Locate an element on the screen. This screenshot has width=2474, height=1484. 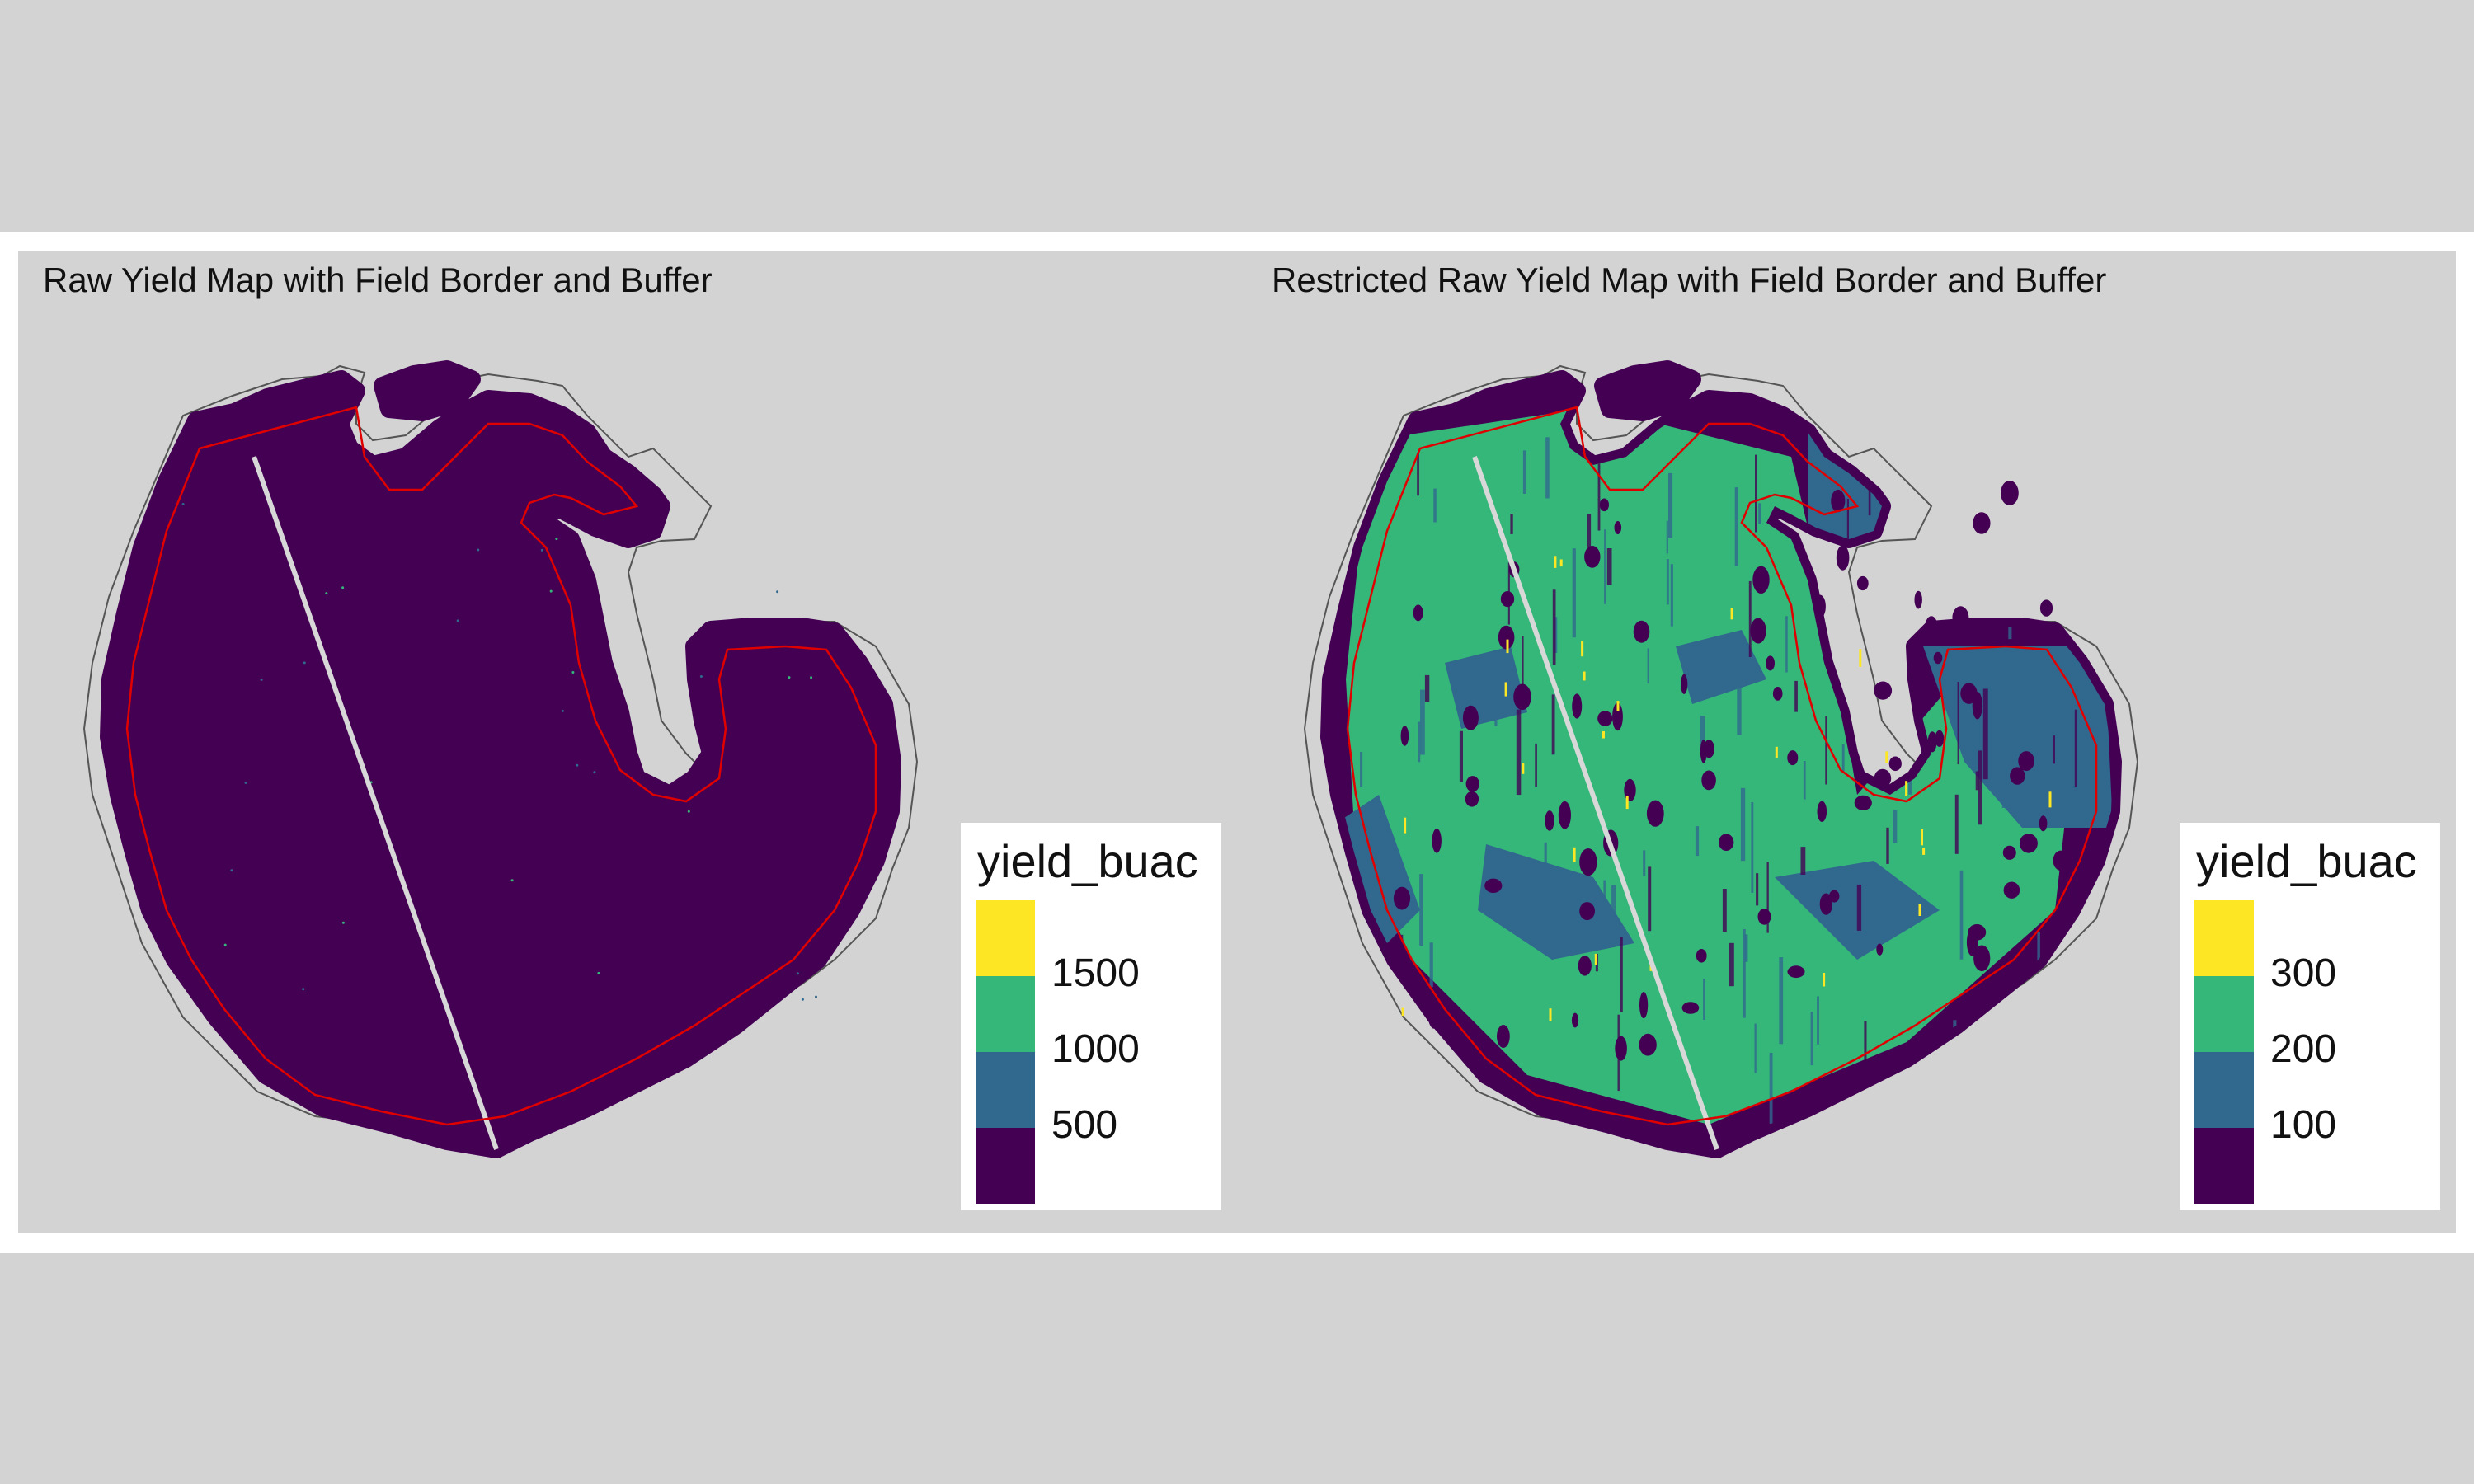
field-gap-line-left is located at coordinates (375, 803).